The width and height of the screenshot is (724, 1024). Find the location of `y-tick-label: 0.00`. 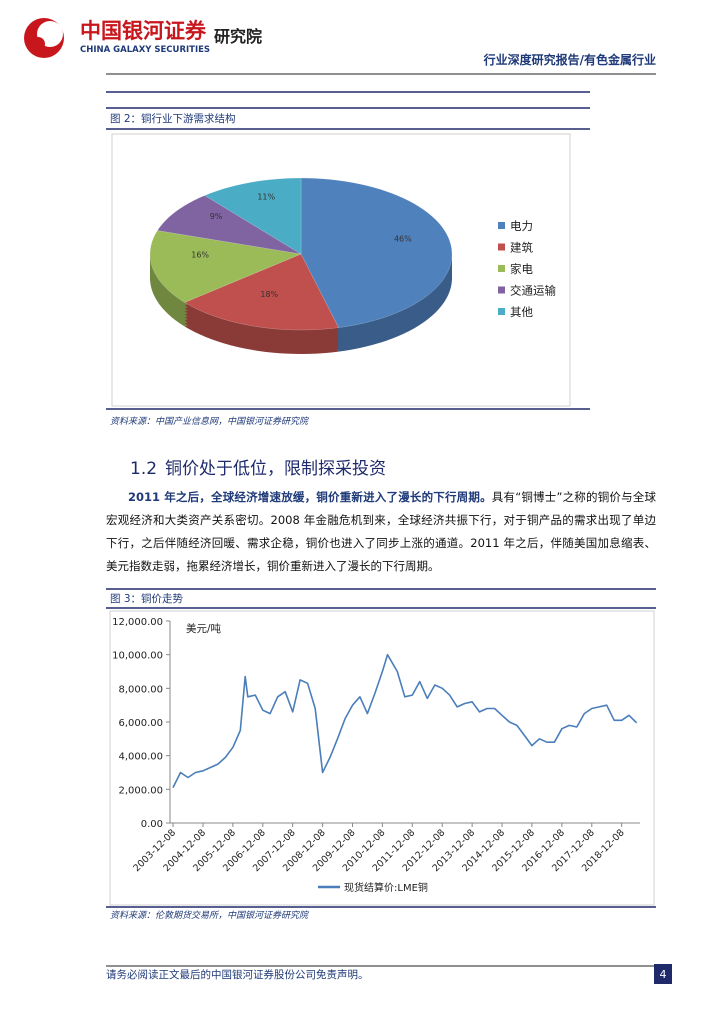

y-tick-label: 0.00 is located at coordinates (152, 824).